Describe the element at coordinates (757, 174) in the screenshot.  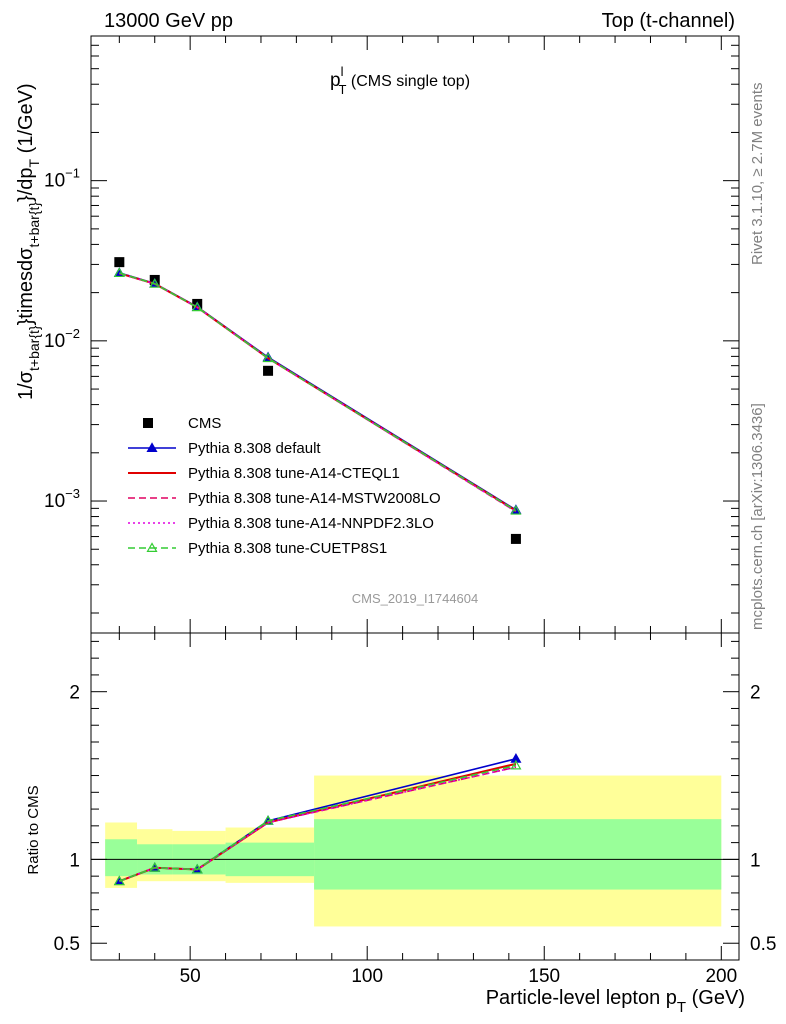
I see `side-label-rivet: Rivet 3.1.10, ≥ 2.7M events` at that location.